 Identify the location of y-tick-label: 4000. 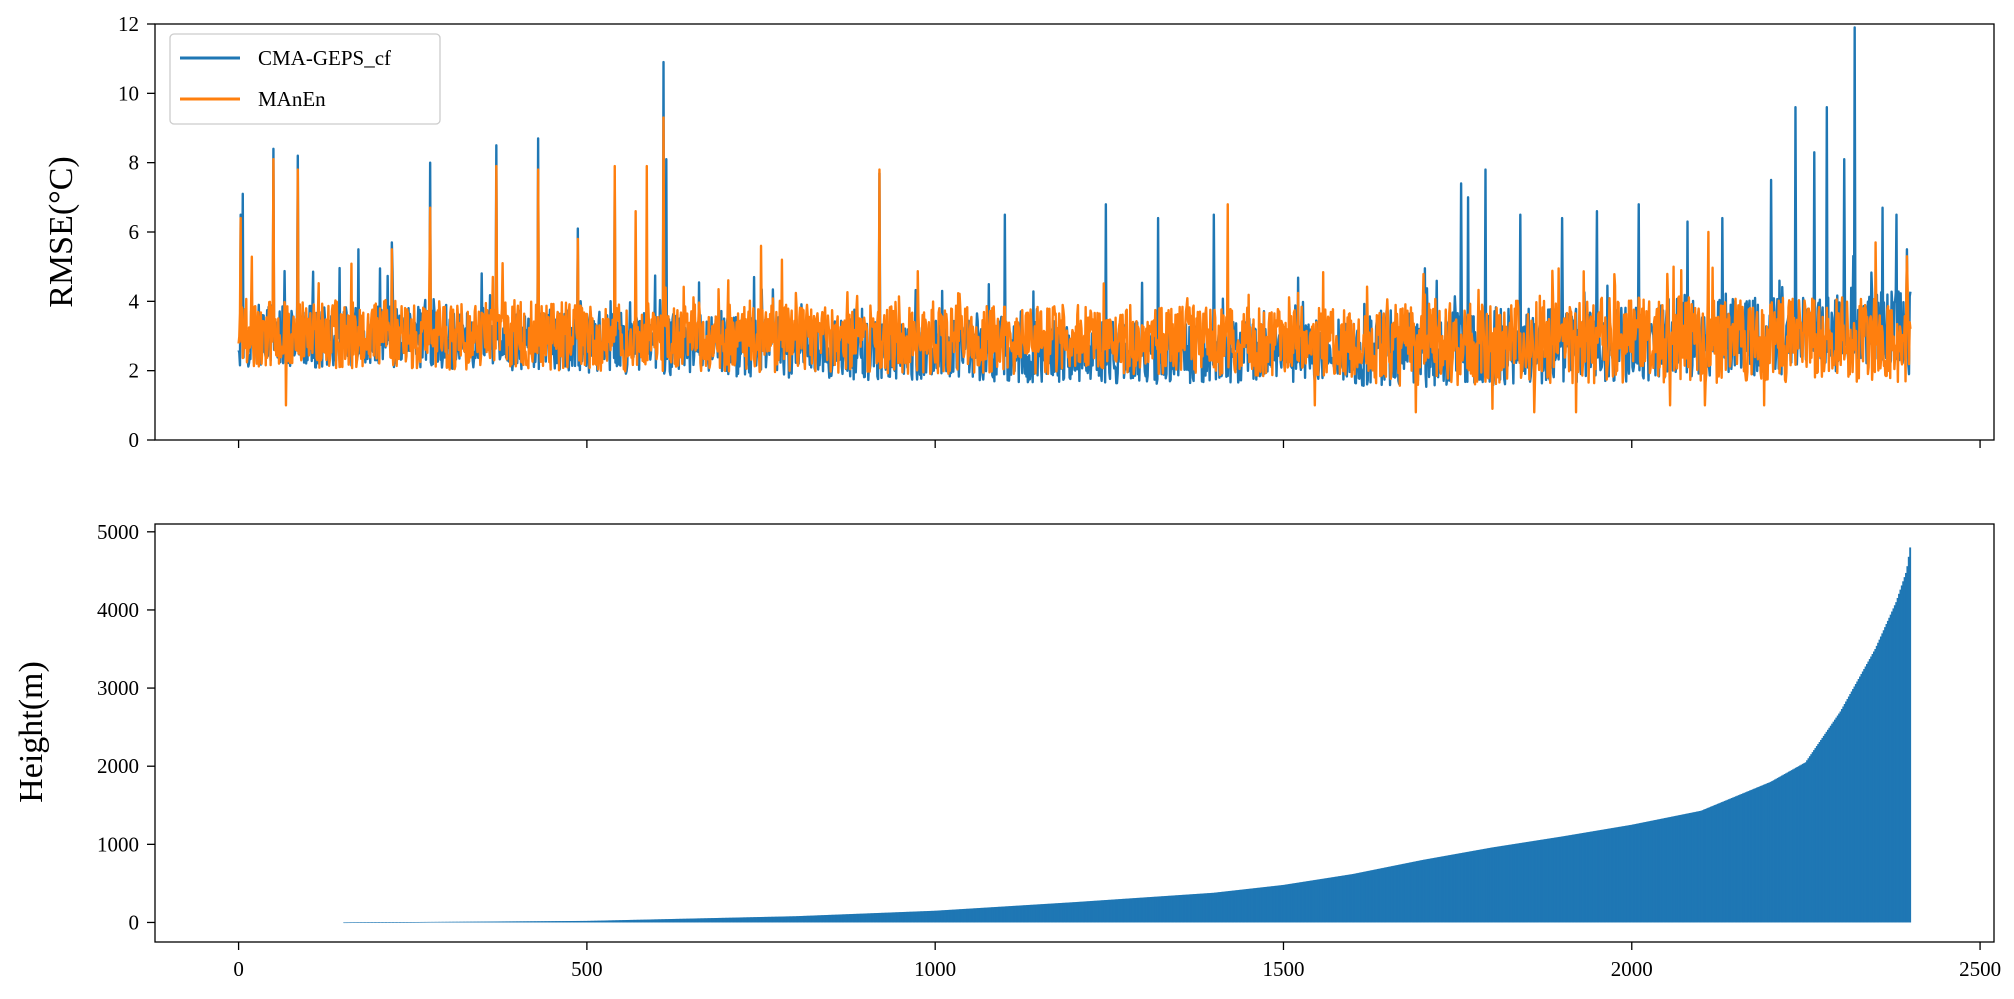
(118, 610).